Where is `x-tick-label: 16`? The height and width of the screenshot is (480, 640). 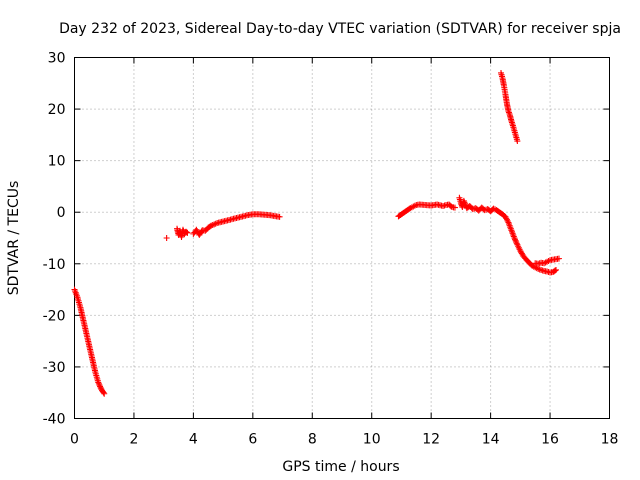
x-tick-label: 16 is located at coordinates (550, 440).